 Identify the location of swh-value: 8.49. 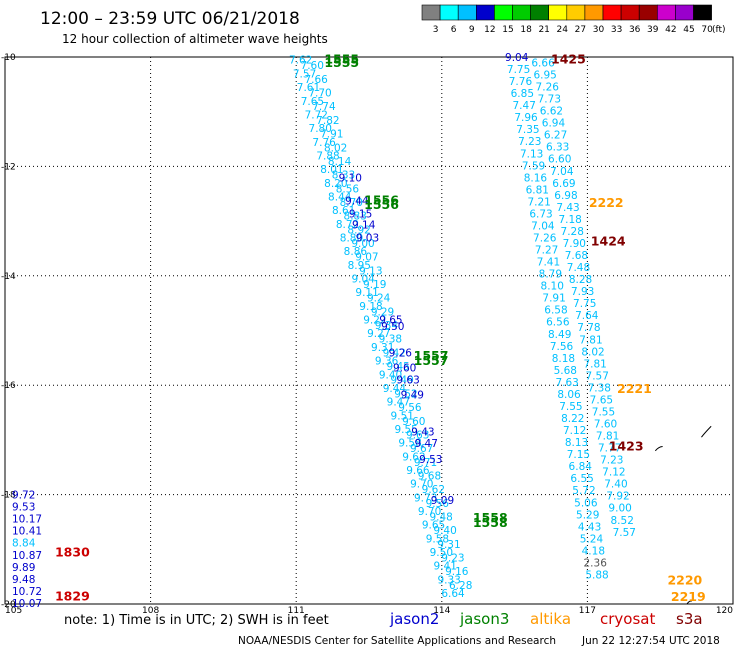
(559, 335).